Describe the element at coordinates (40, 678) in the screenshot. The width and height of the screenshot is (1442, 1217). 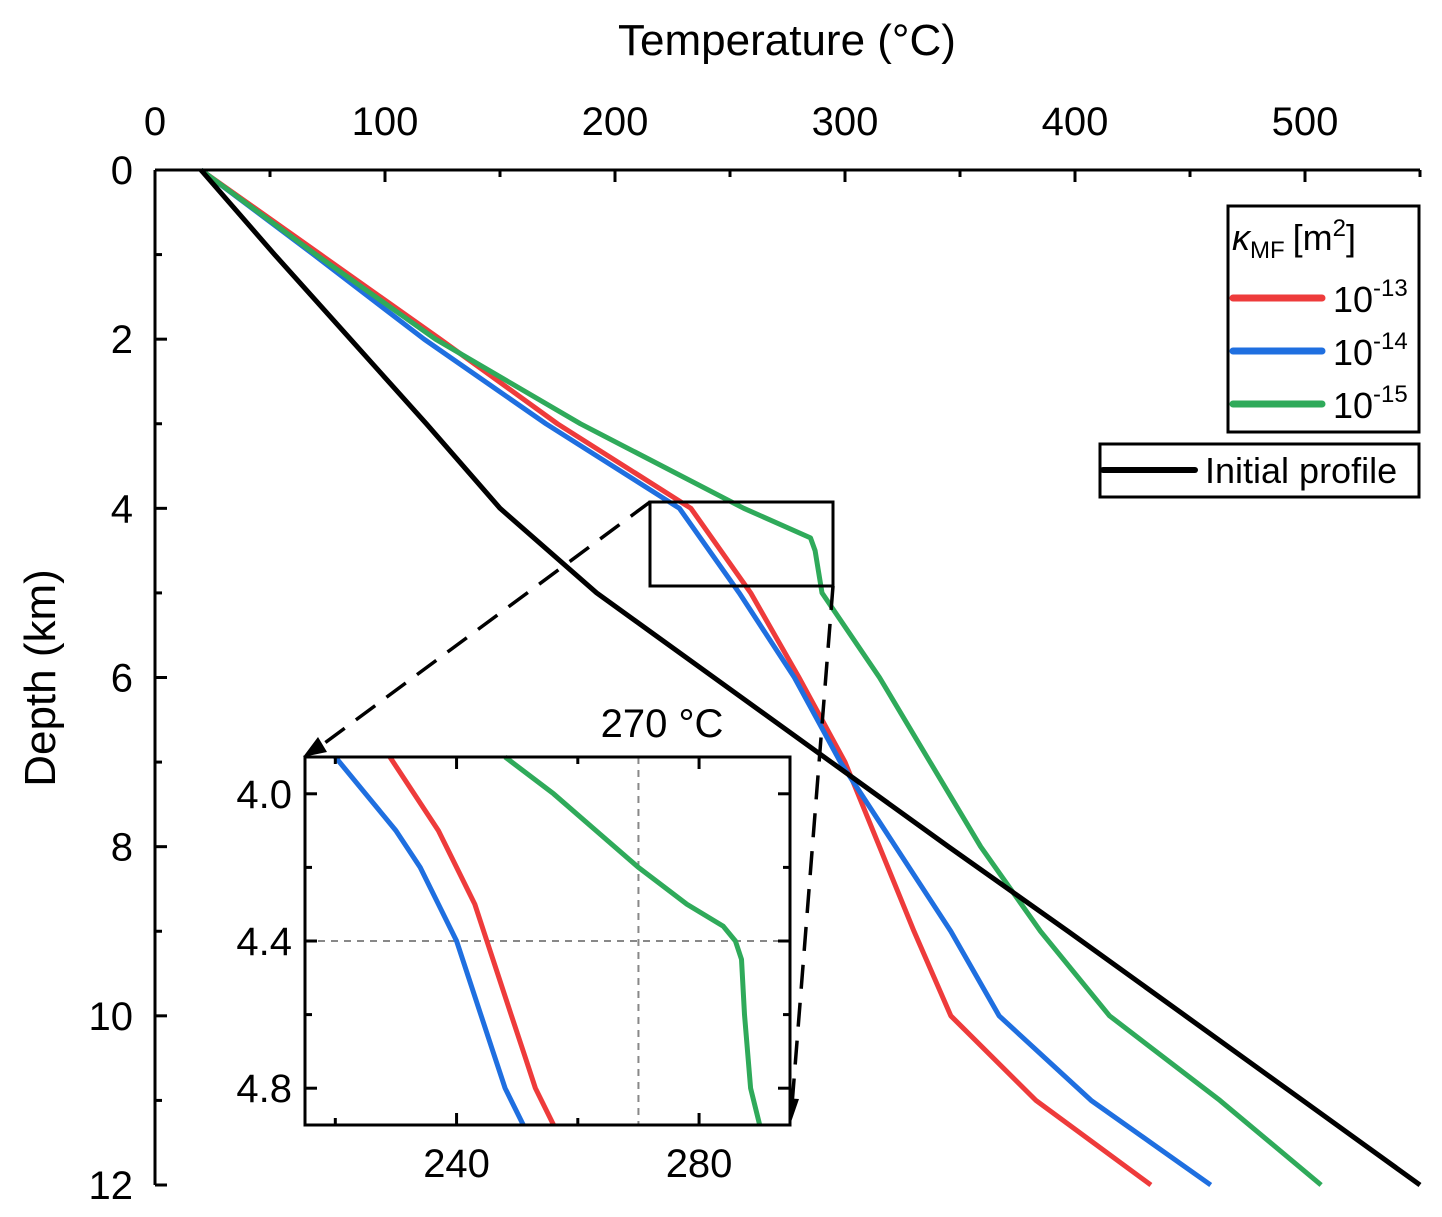
I see `y-axis-label: Depth (km)` at that location.